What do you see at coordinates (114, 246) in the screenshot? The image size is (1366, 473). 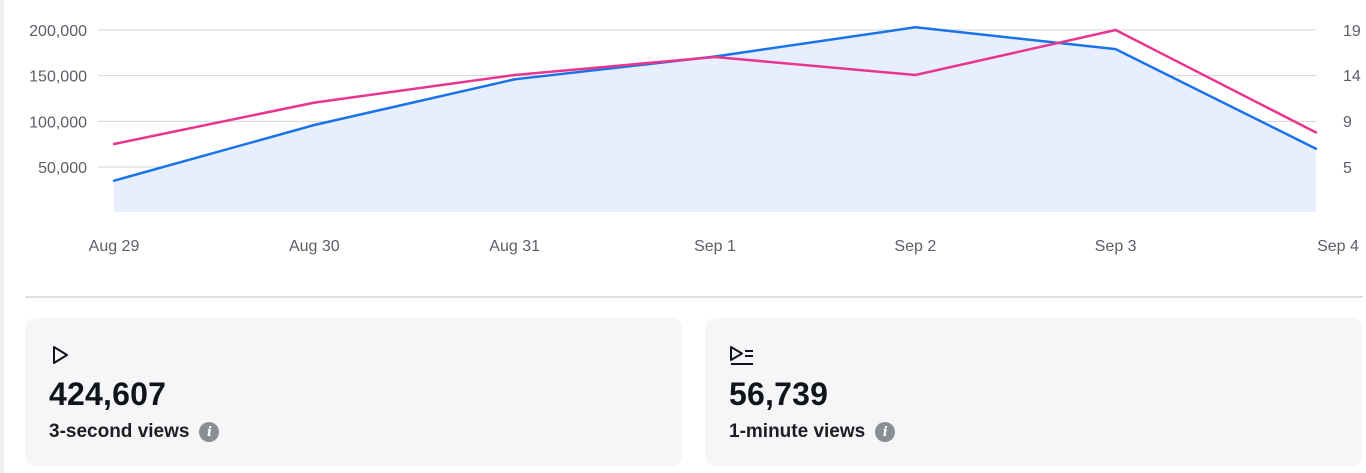 I see `x-tick-label: Aug 29` at bounding box center [114, 246].